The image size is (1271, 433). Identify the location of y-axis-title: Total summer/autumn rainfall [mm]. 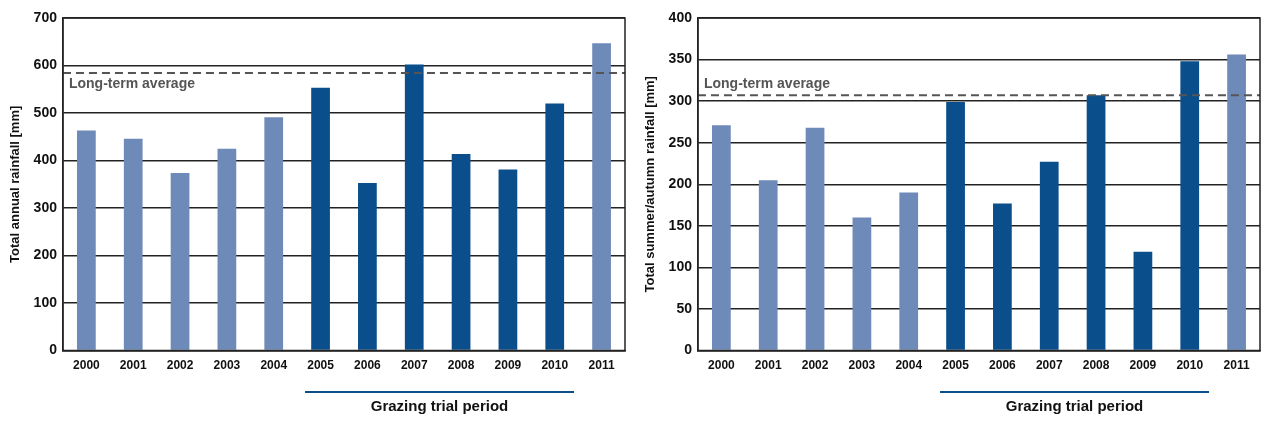
(650, 184).